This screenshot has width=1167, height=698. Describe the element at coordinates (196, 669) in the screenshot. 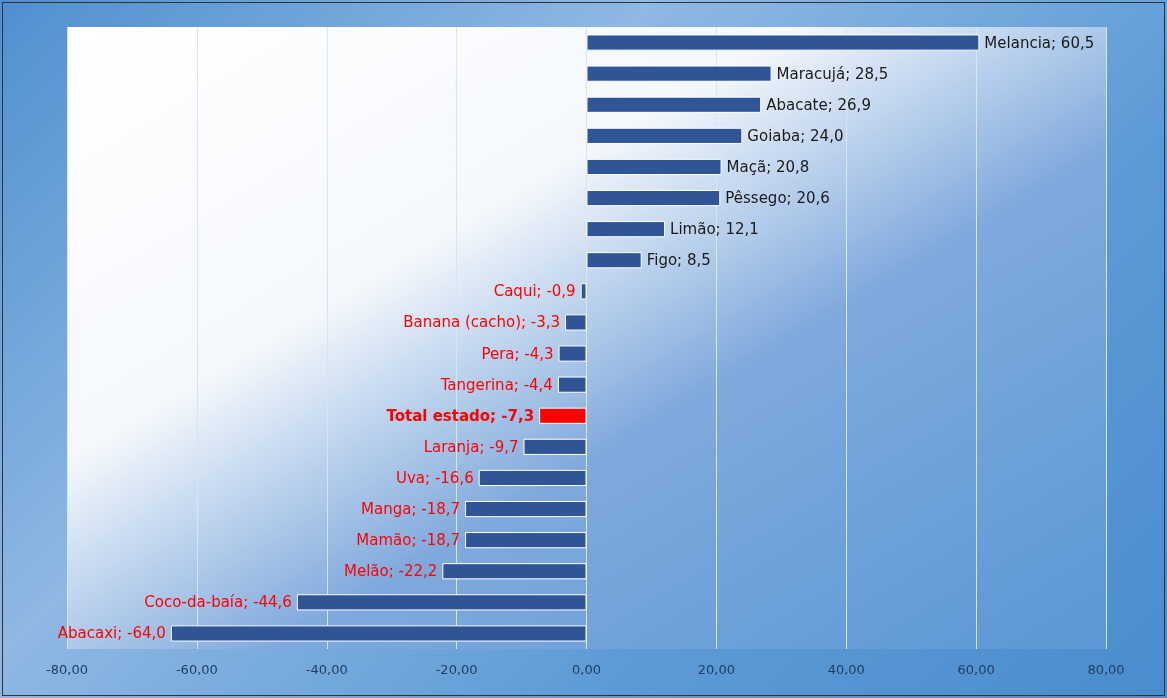

I see `x-tick-label: -60,00` at that location.